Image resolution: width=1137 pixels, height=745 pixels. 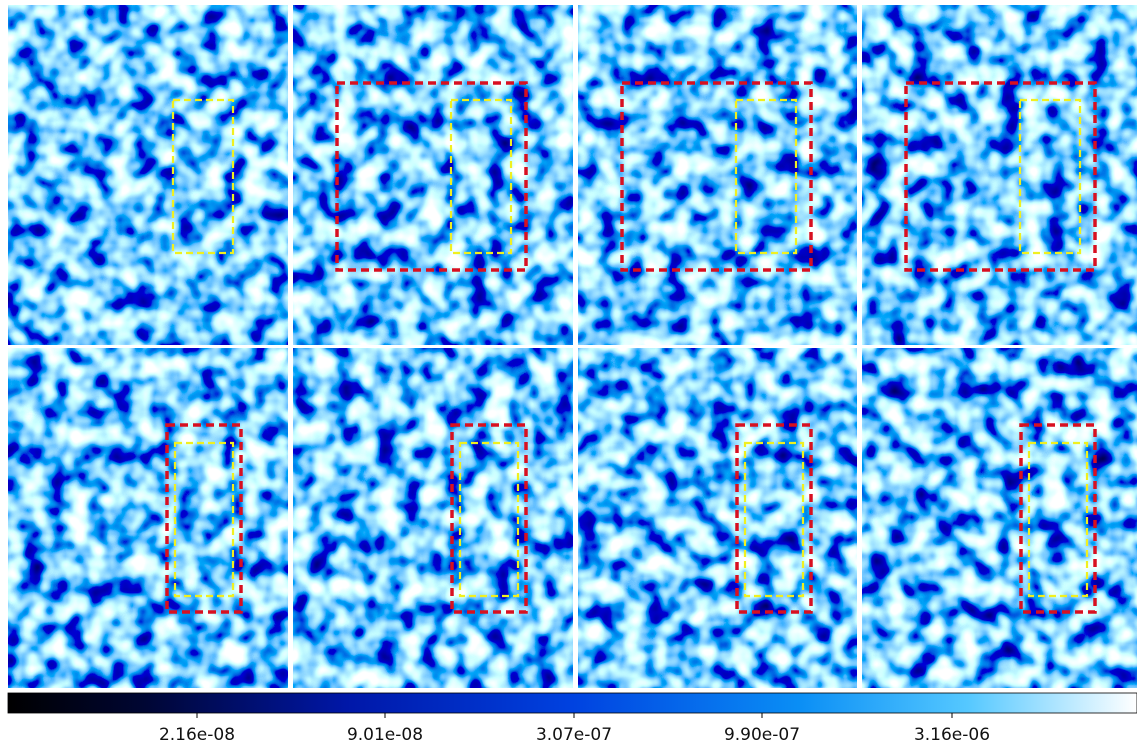 I want to click on tick-label: 9.01e-08, so click(x=385, y=735).